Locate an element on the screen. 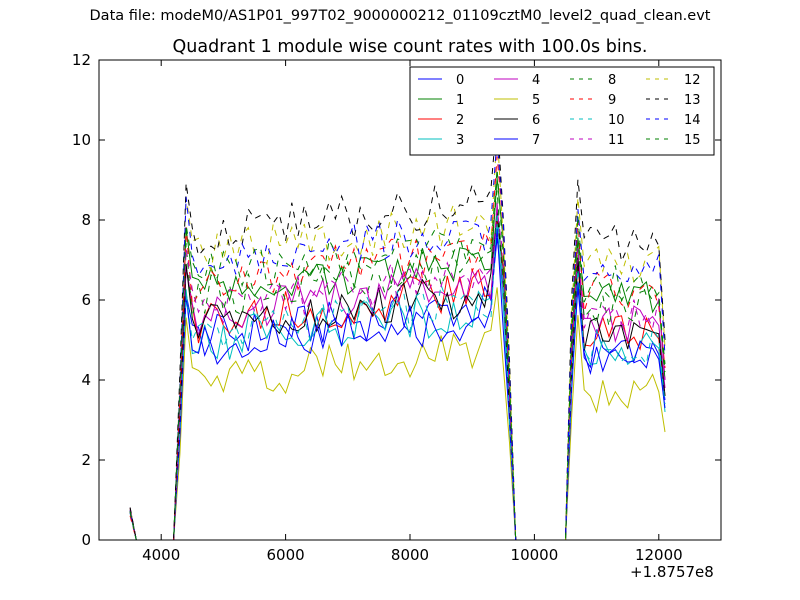 The image size is (800, 600). legend-label-4: 4 is located at coordinates (536, 80).